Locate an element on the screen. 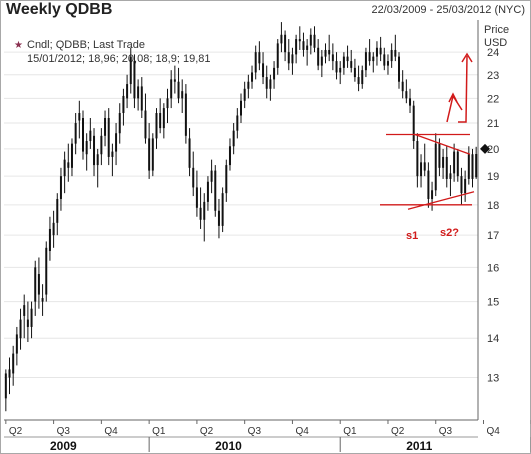 Image resolution: width=531 pixels, height=454 pixels. y-tick-label: 19 is located at coordinates (493, 177).